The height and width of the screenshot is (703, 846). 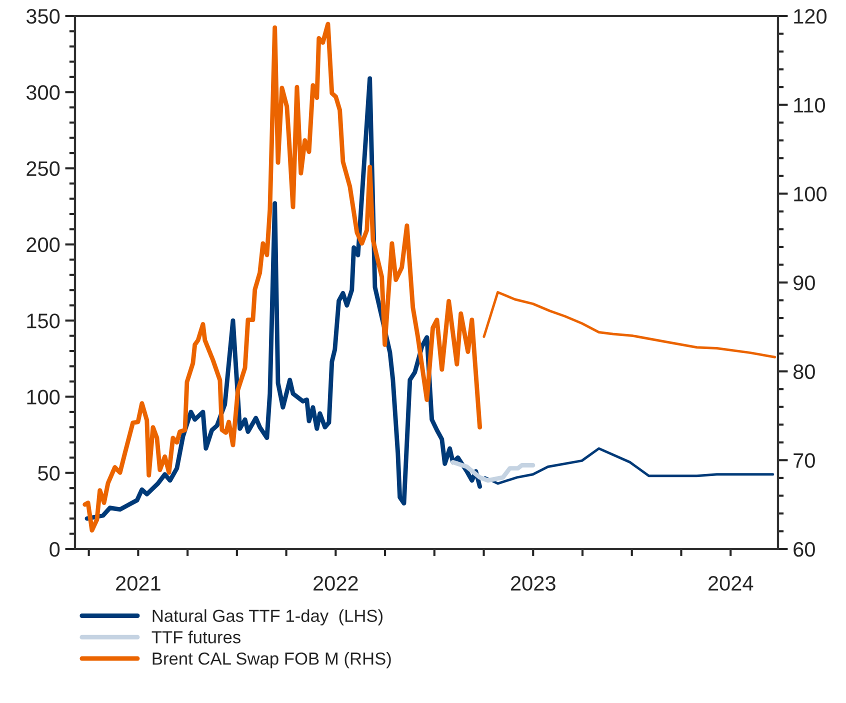 What do you see at coordinates (804, 372) in the screenshot?
I see `y2-tick-label: 80` at bounding box center [804, 372].